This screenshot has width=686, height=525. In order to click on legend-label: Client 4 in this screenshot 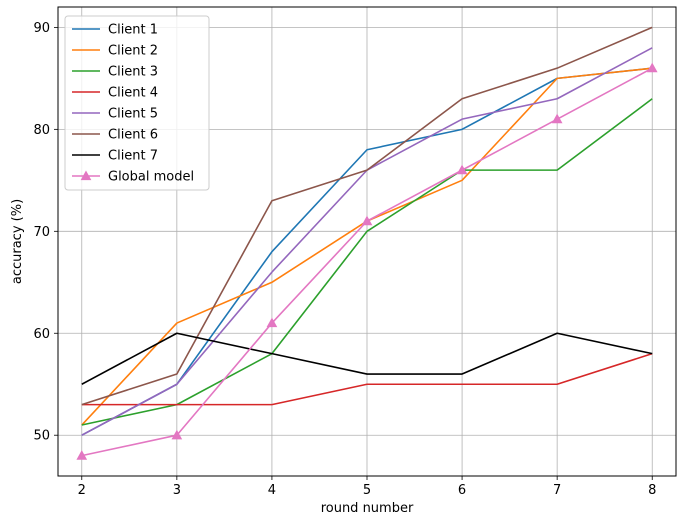, I will do `click(133, 93)`.